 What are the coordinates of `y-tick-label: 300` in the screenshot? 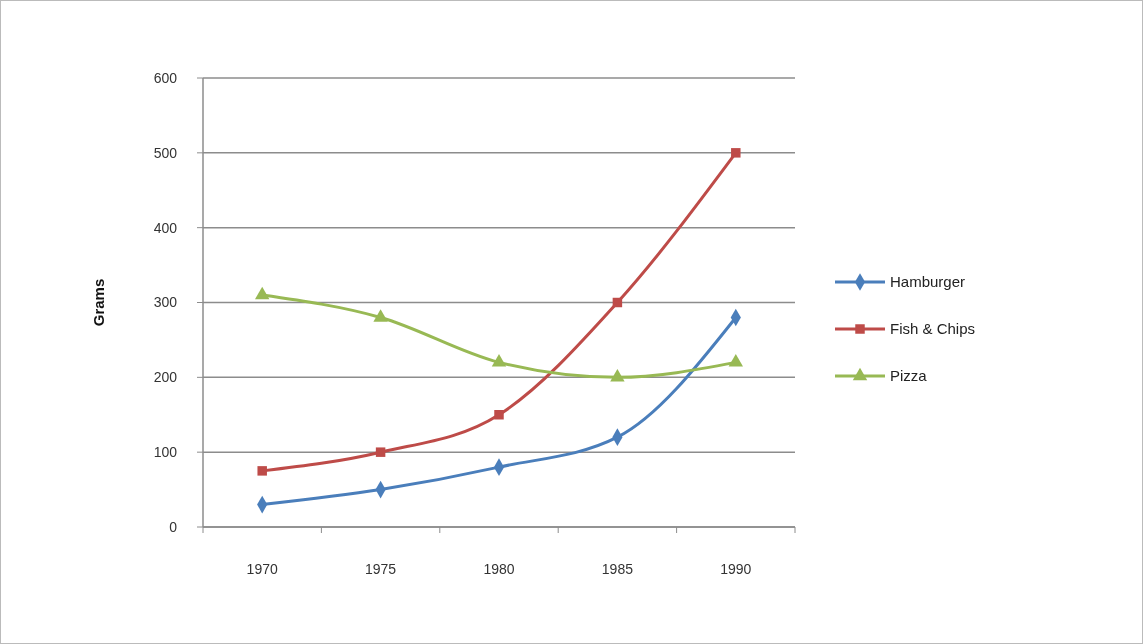 It's located at (165, 302).